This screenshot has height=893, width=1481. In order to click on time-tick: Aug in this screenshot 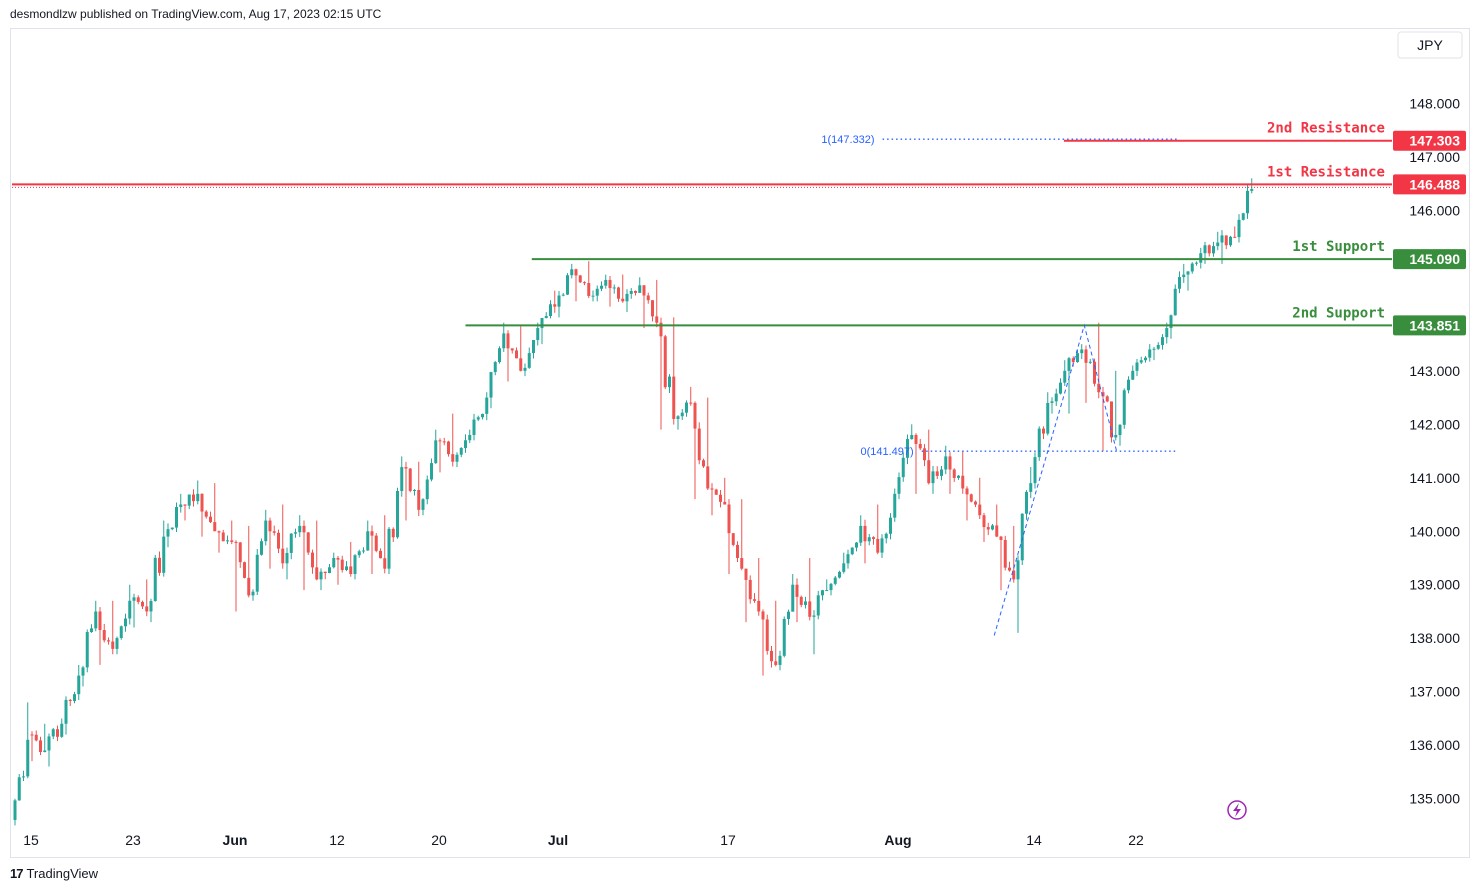, I will do `click(897, 840)`.